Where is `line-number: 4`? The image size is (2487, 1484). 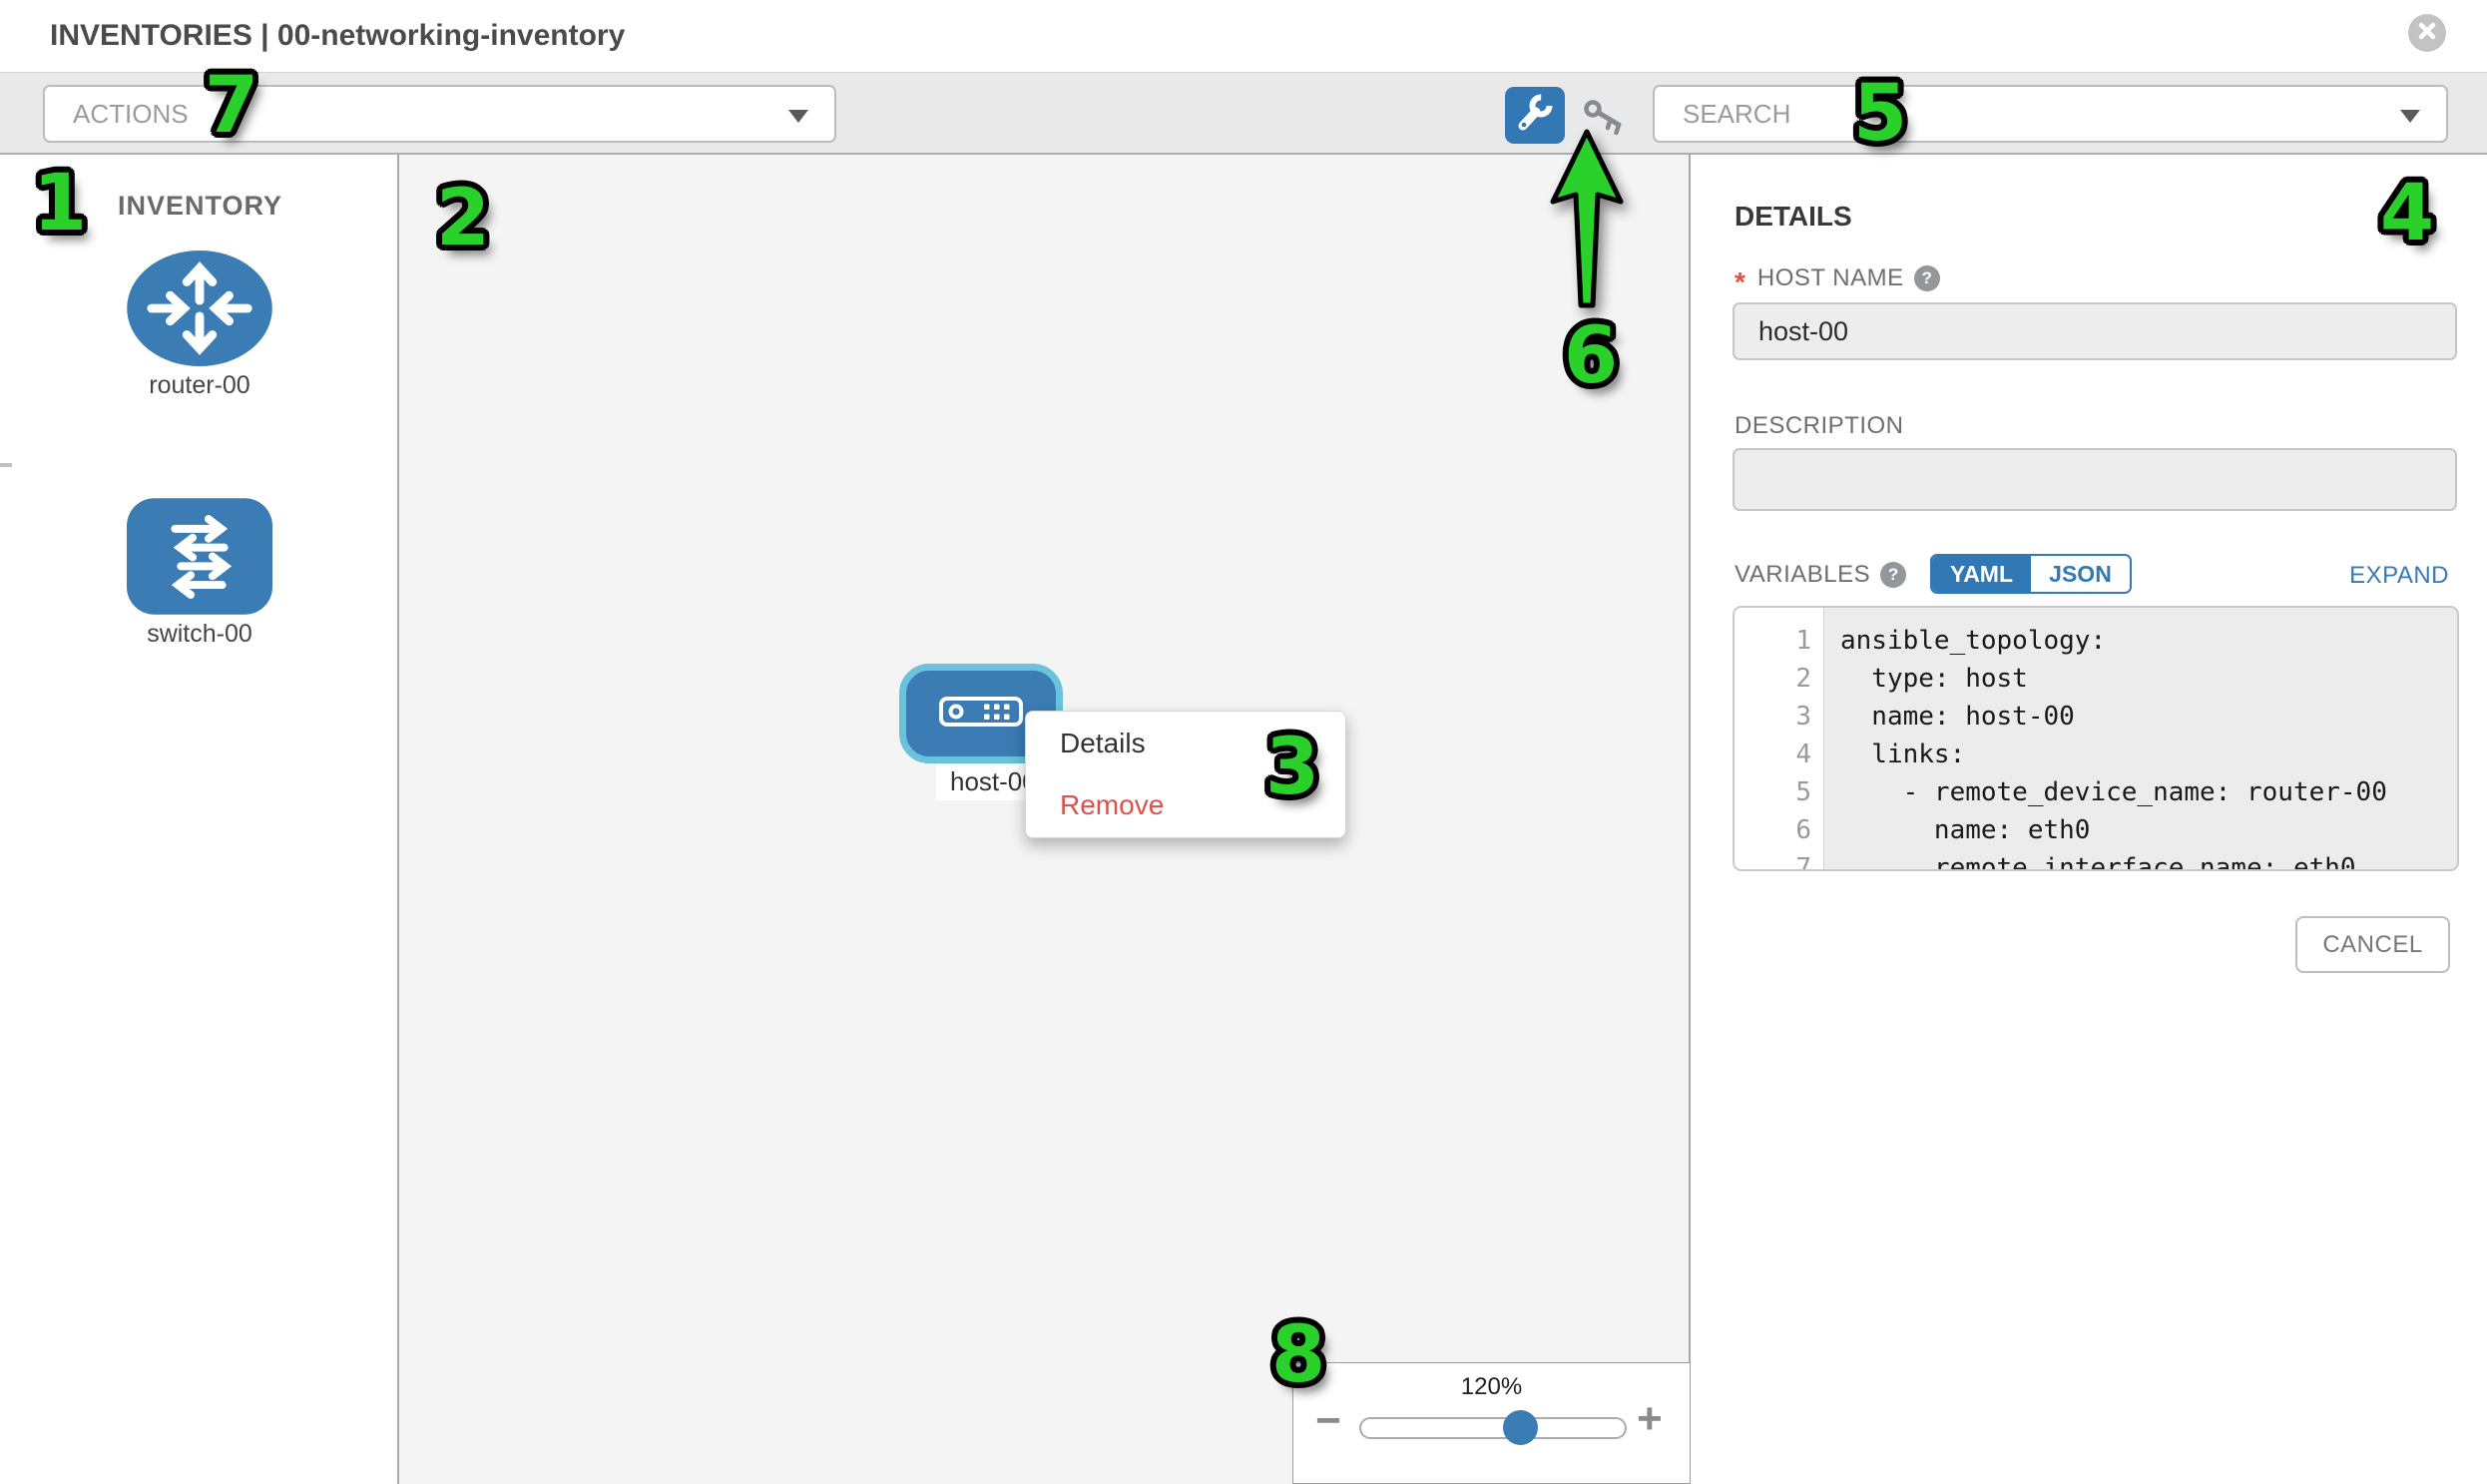 line-number: 4 is located at coordinates (1803, 754).